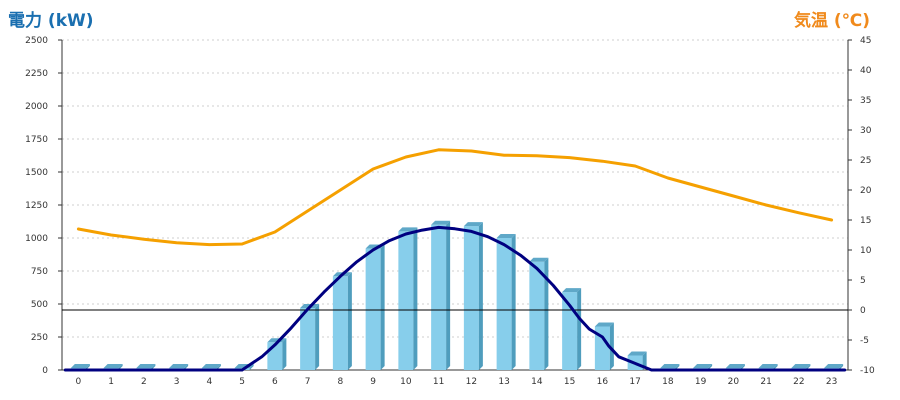 Image resolution: width=900 pixels, height=400 pixels. Describe the element at coordinates (438, 382) in the screenshot. I see `x-tick-label: 11` at that location.